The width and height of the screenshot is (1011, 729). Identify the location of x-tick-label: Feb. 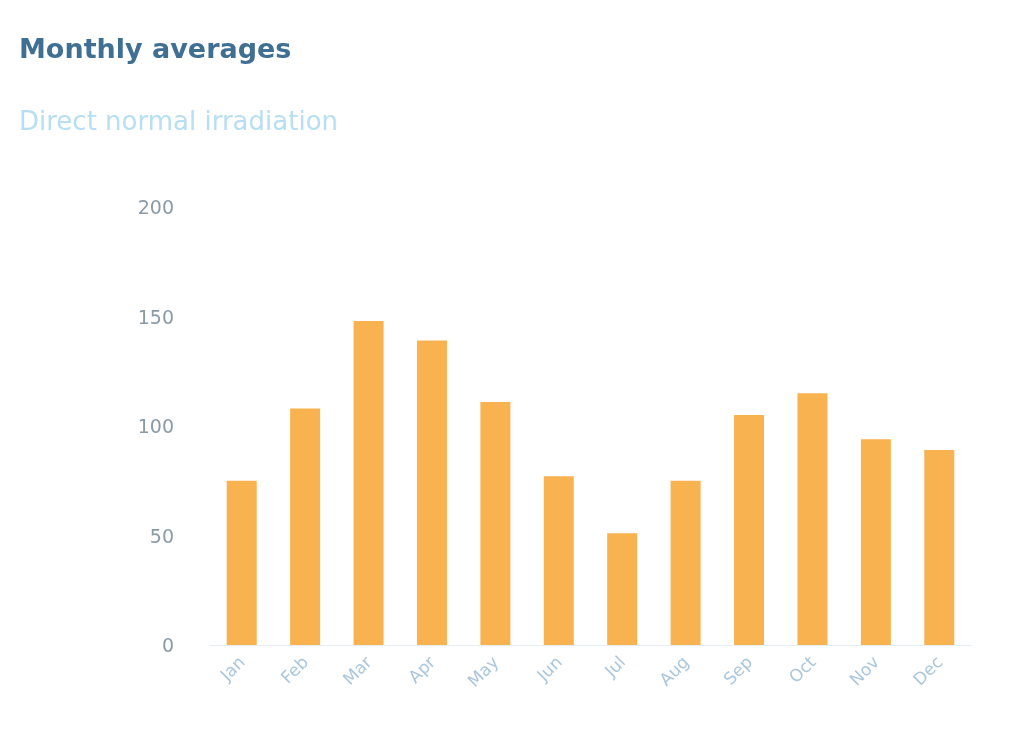
(294, 669).